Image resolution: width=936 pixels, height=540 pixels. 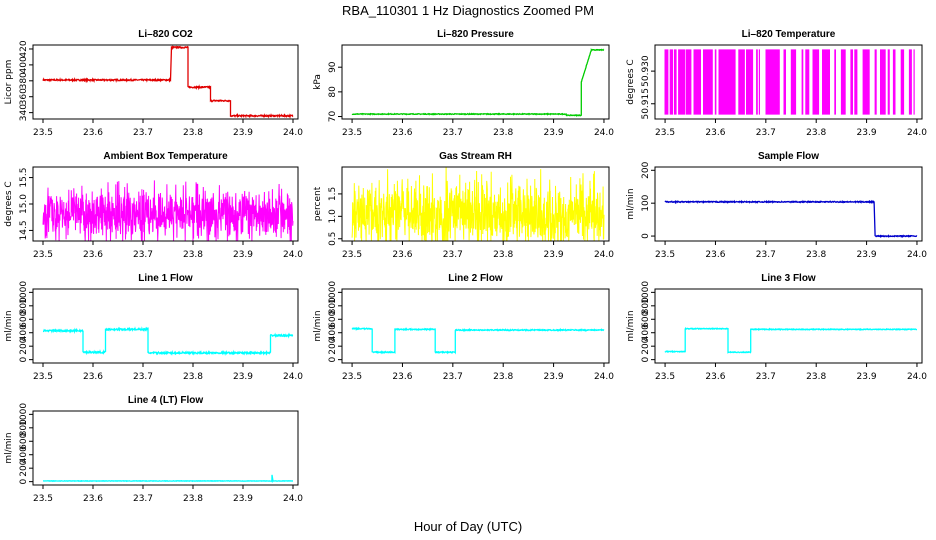 I want to click on series-co2, so click(x=168, y=82).